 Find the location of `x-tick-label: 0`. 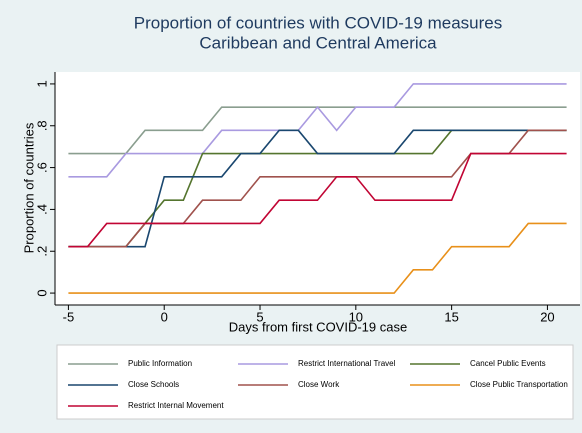

x-tick-label: 0 is located at coordinates (164, 316).